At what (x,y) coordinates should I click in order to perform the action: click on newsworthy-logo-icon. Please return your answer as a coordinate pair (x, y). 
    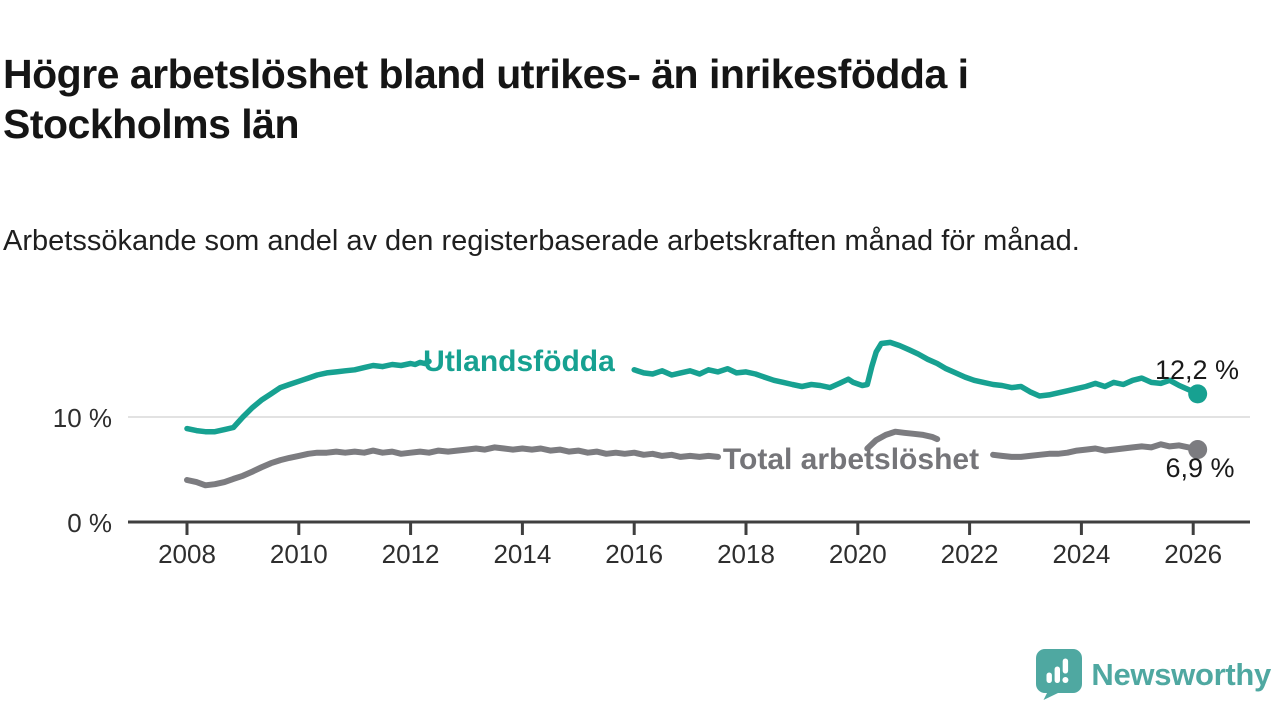
    Looking at the image, I should click on (1059, 674).